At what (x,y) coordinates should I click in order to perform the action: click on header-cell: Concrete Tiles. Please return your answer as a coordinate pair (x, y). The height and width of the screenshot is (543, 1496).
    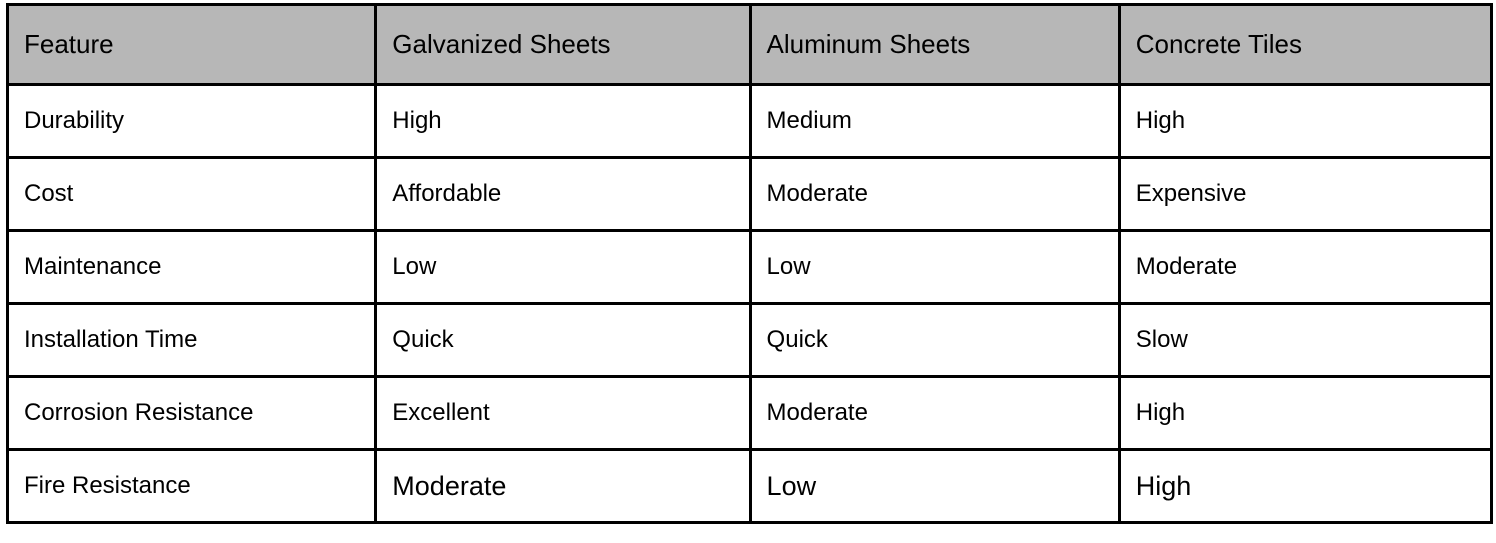
    Looking at the image, I should click on (1305, 44).